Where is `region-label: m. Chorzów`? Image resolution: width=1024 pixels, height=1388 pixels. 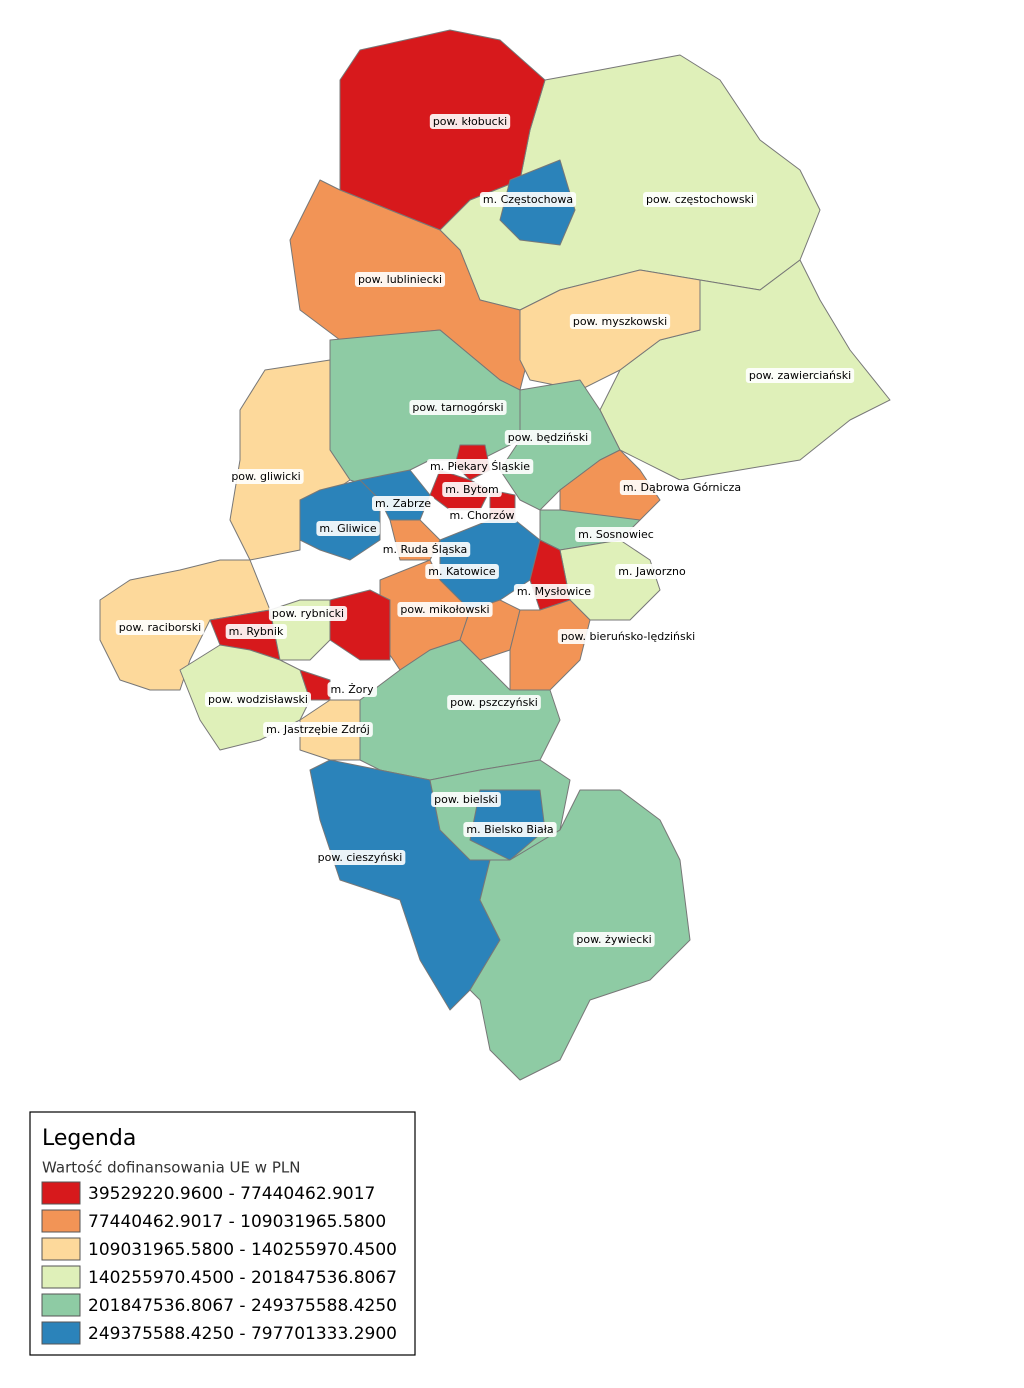 region-label: m. Chorzów is located at coordinates (481, 515).